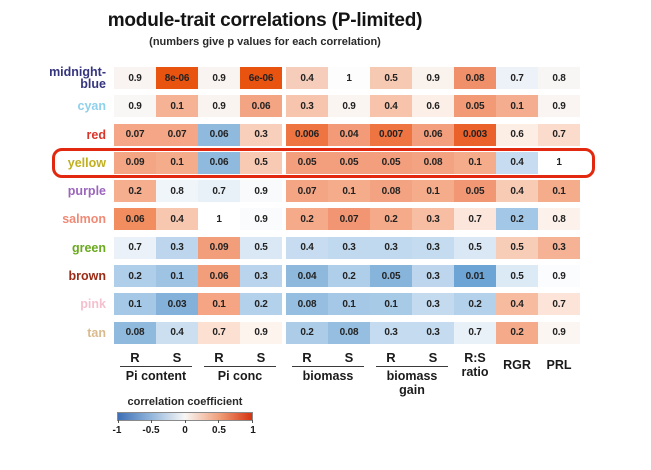 The height and width of the screenshot is (470, 651). I want to click on heatmap-cell-tan-Pi content R: 0.08, so click(135, 332).